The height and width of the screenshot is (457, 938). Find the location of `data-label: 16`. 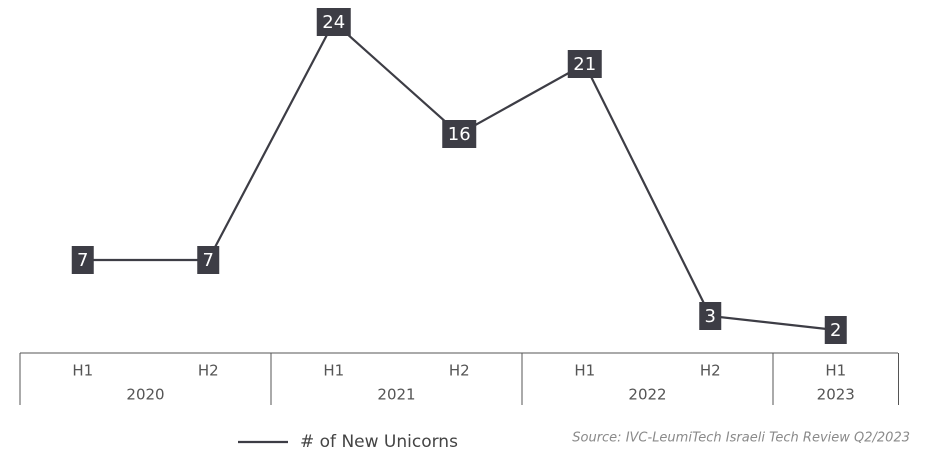

data-label: 16 is located at coordinates (459, 134).